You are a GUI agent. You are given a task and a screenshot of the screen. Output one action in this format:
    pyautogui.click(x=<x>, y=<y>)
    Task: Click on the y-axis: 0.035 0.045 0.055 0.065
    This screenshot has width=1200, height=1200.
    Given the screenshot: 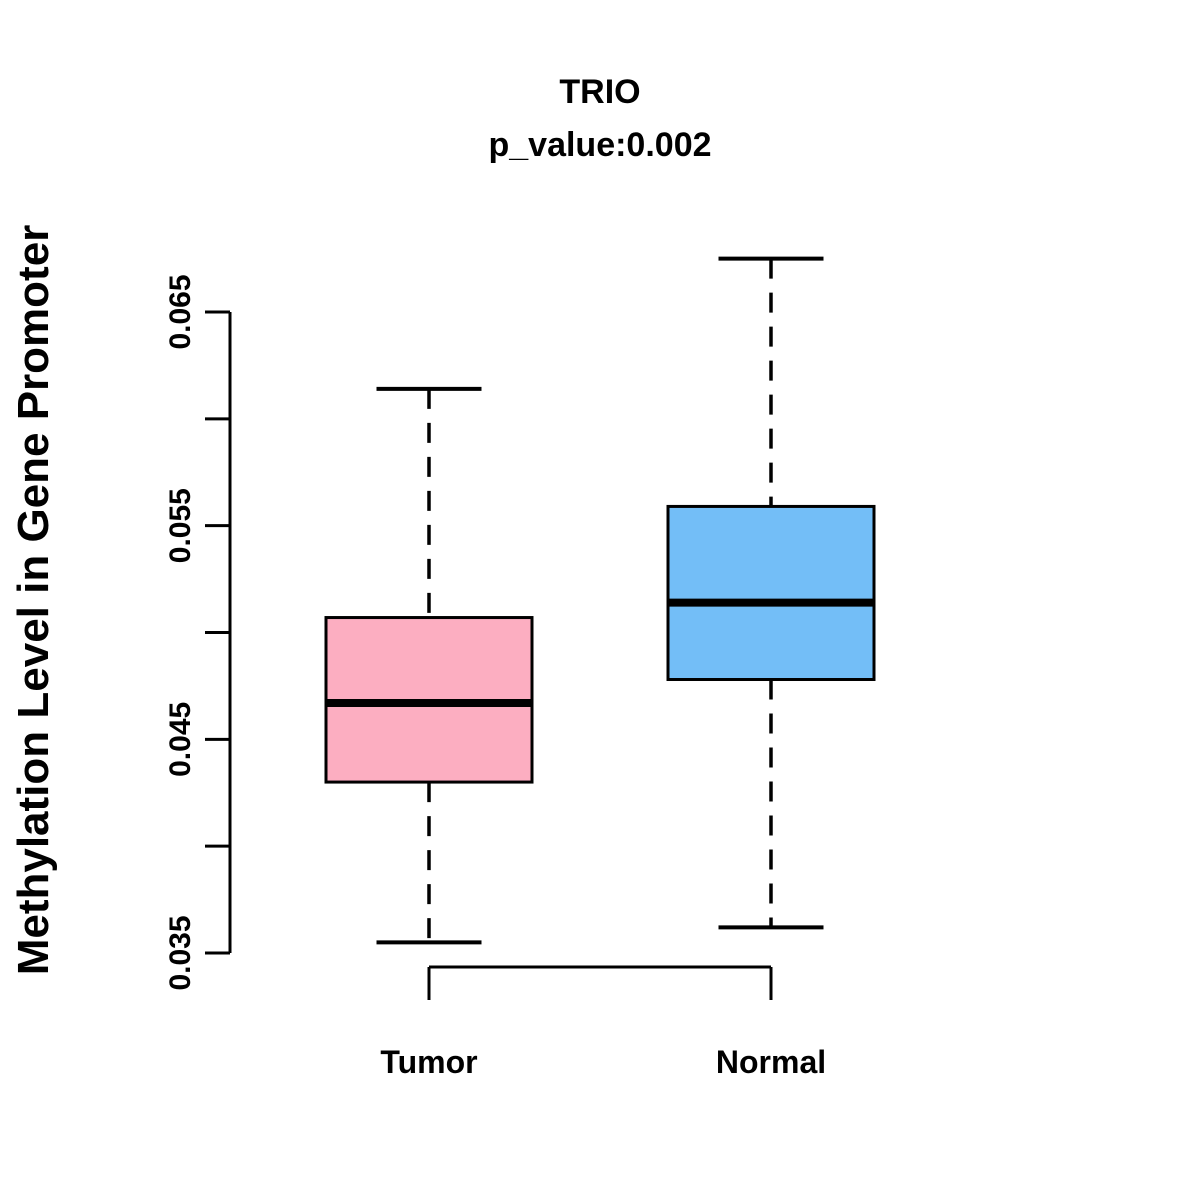 What is the action you would take?
    pyautogui.click(x=198, y=632)
    